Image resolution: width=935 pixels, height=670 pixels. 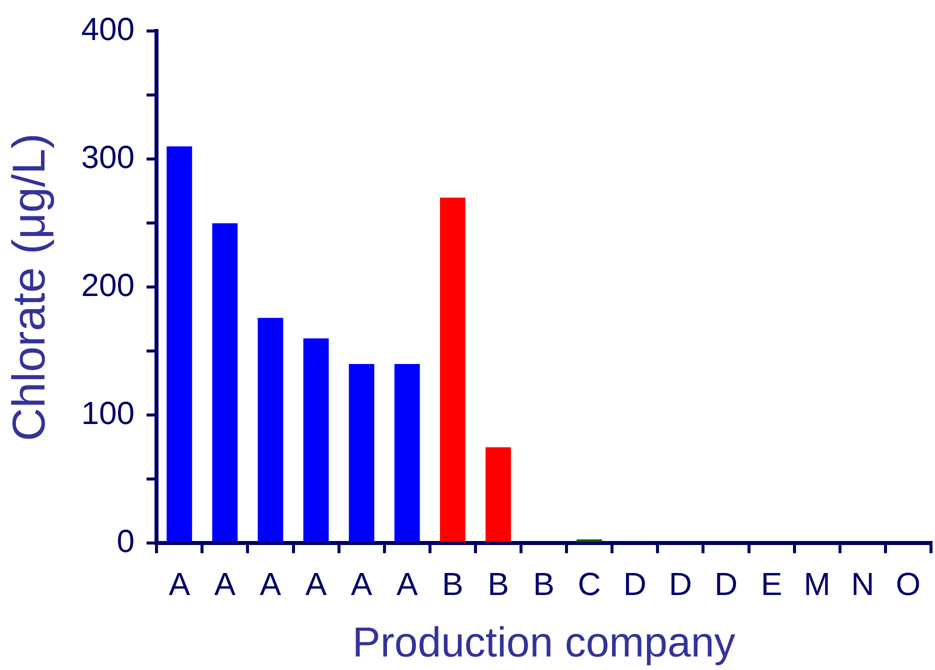 What do you see at coordinates (108, 29) in the screenshot?
I see `y-tick-label: 400` at bounding box center [108, 29].